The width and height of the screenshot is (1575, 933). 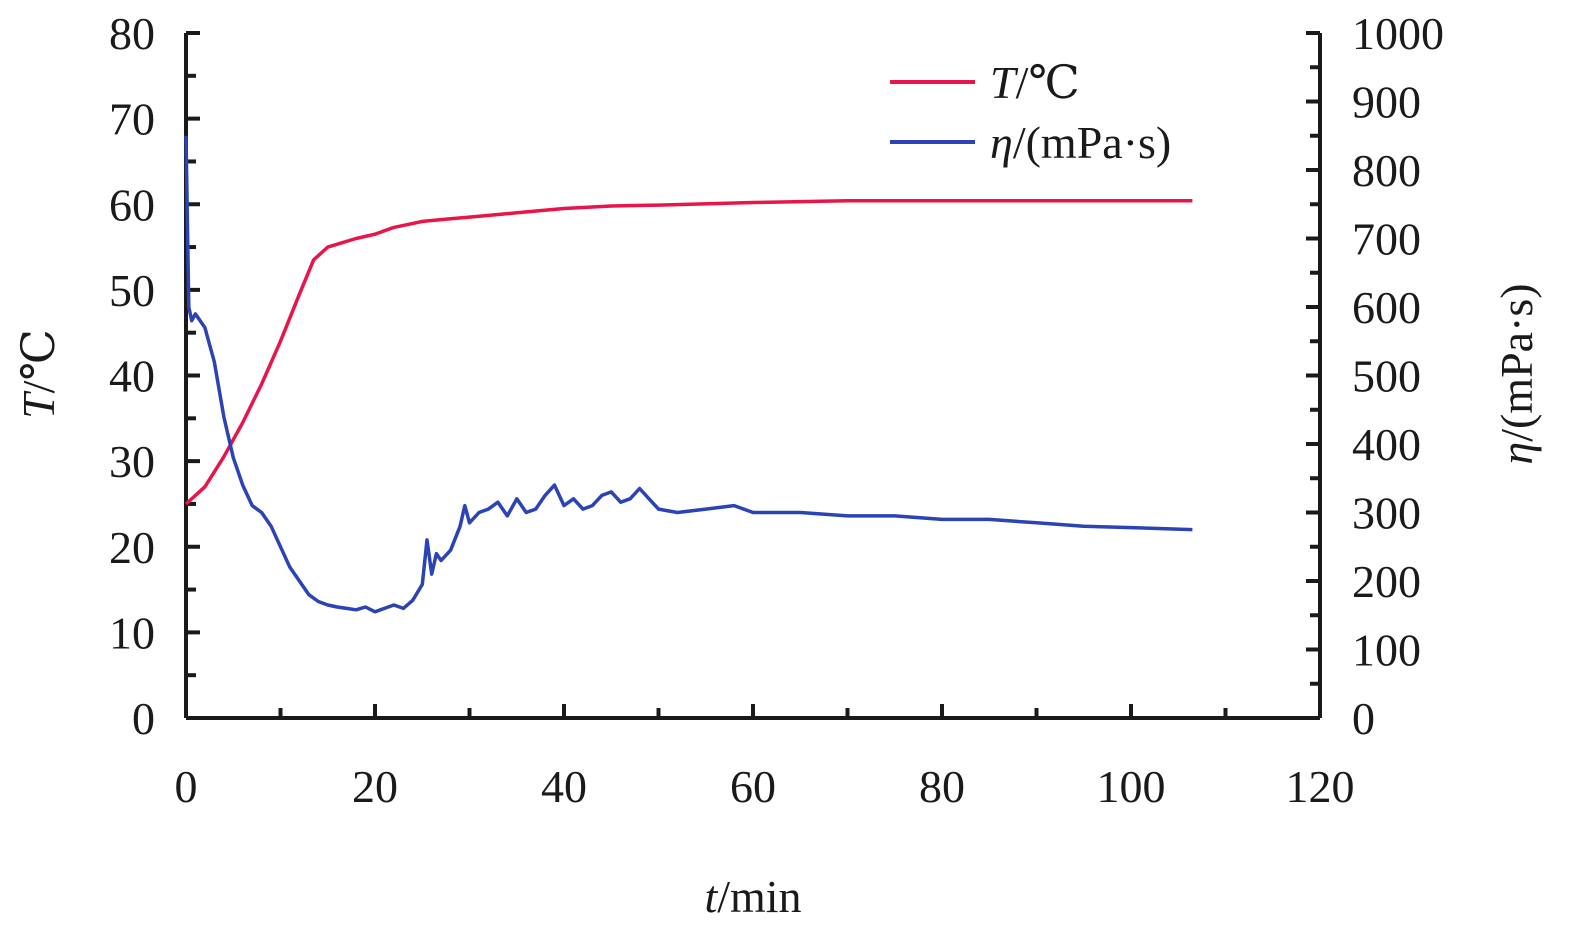 I want to click on legend-var-viscosity: η, so click(x=1001, y=142).